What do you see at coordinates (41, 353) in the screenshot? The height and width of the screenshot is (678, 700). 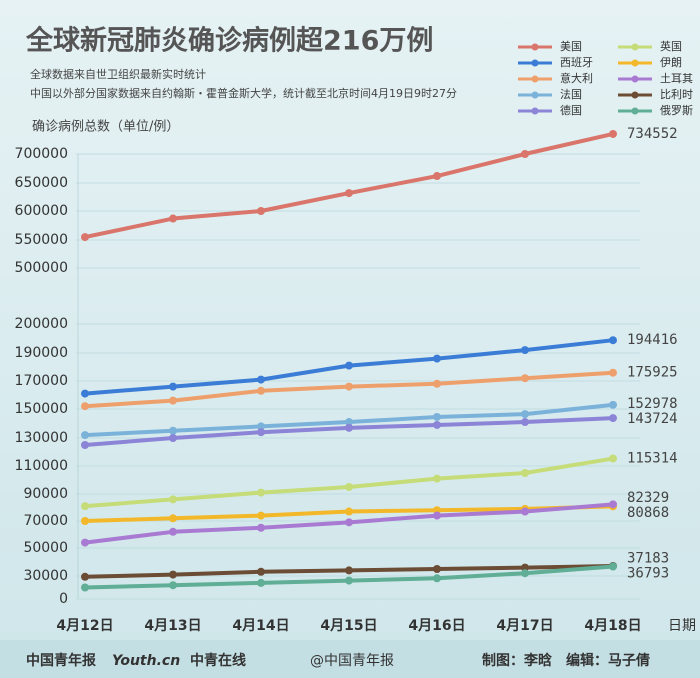 I see `y-tick-label: 190000` at bounding box center [41, 353].